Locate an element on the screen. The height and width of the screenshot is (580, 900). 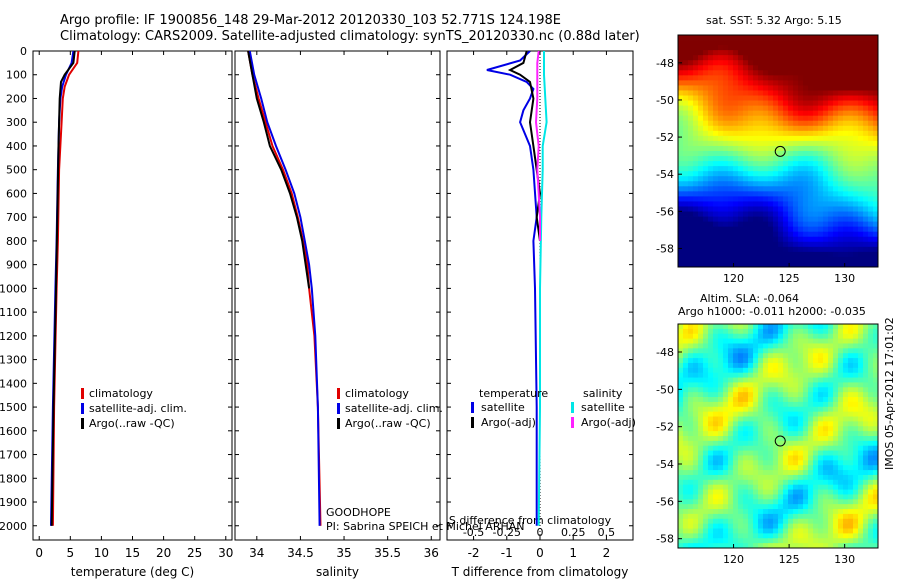
series-line is located at coordinates (542, 288).